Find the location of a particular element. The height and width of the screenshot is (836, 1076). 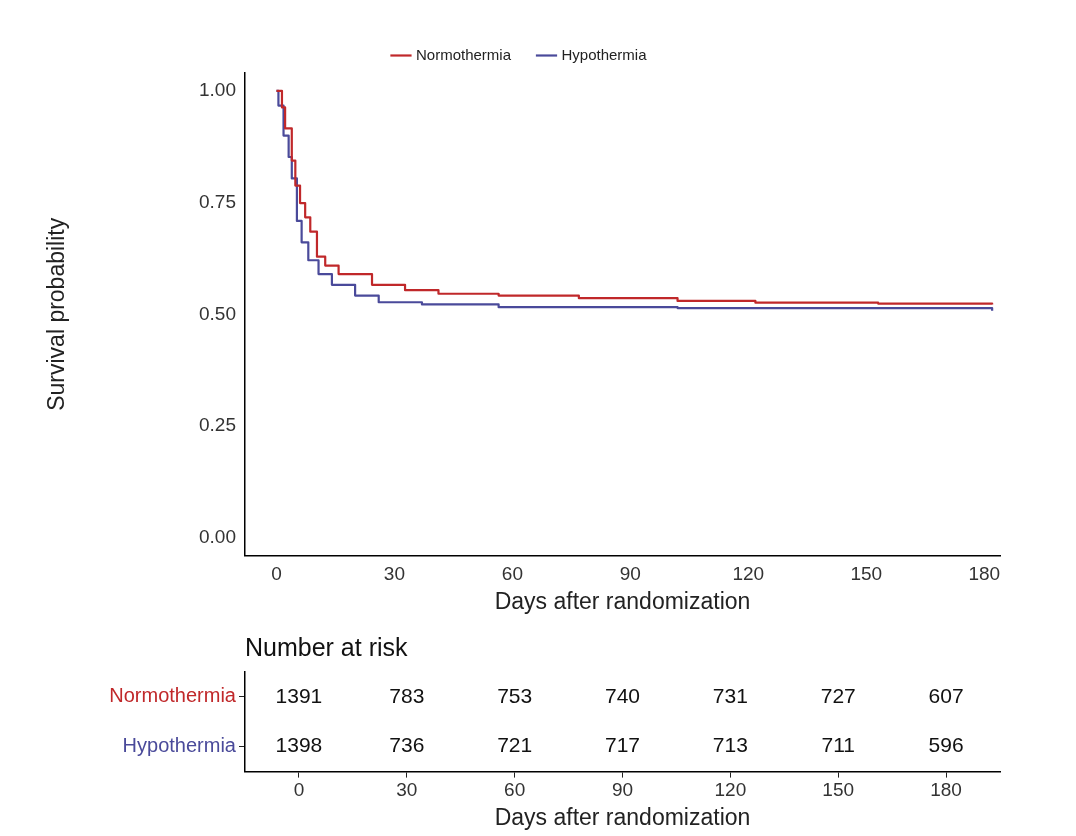

data-label: 731 is located at coordinates (730, 695).